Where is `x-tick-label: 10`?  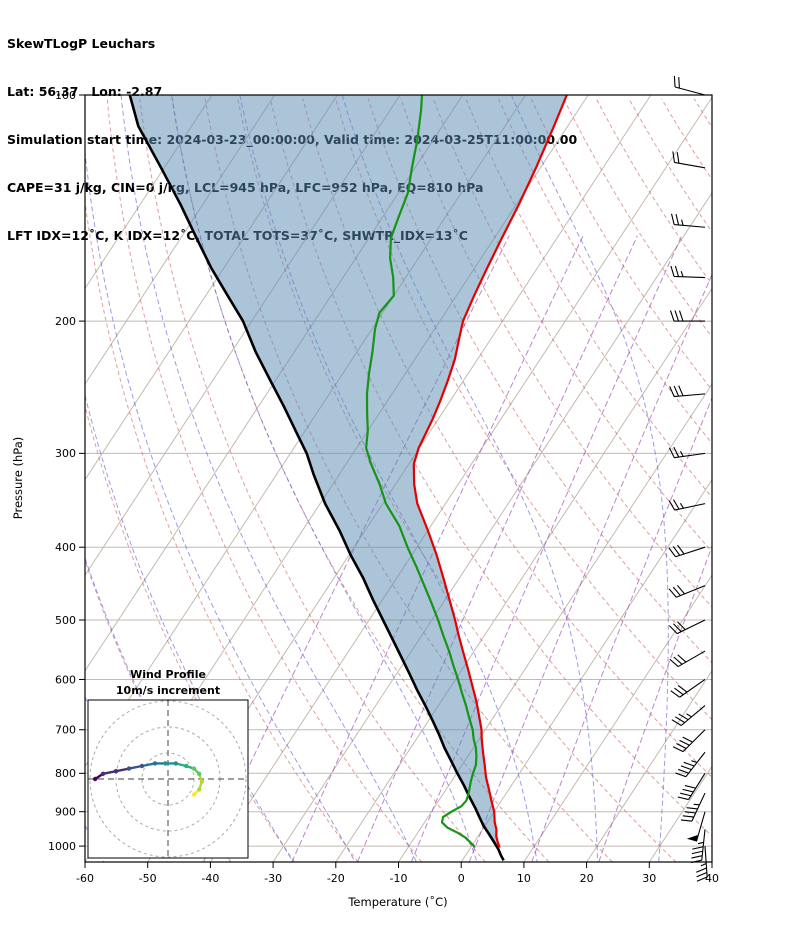
x-tick-label: 10 is located at coordinates (524, 878).